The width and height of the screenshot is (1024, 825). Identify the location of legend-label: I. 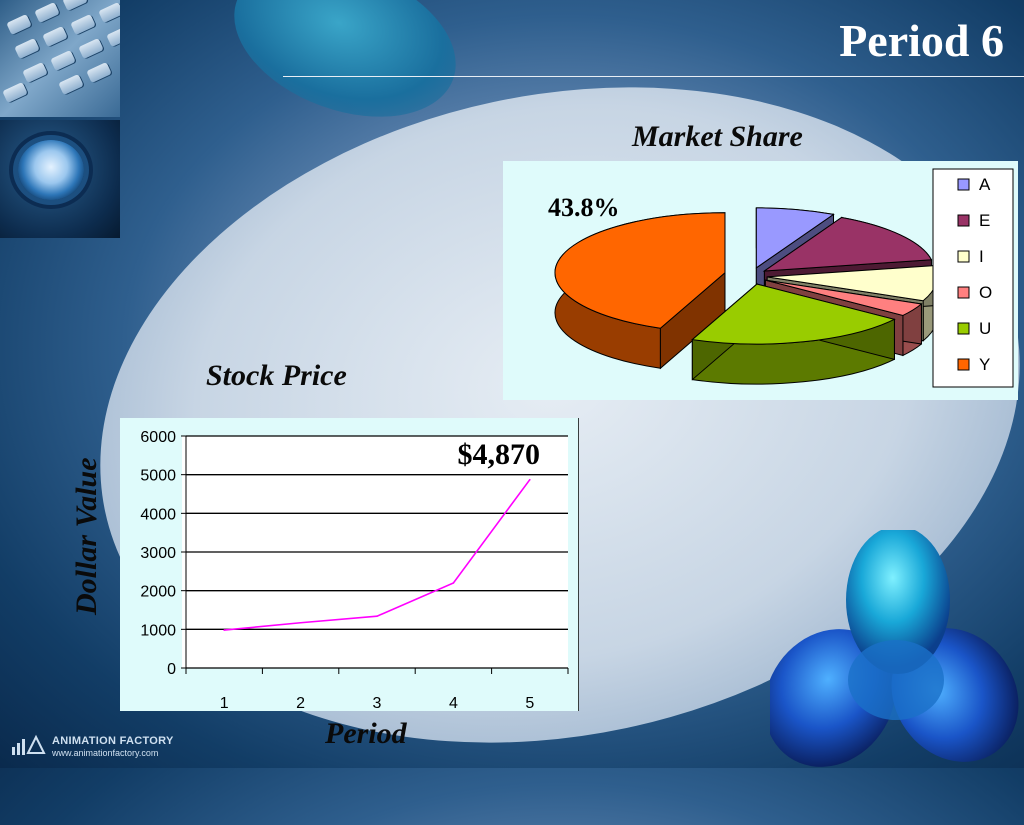
(981, 256).